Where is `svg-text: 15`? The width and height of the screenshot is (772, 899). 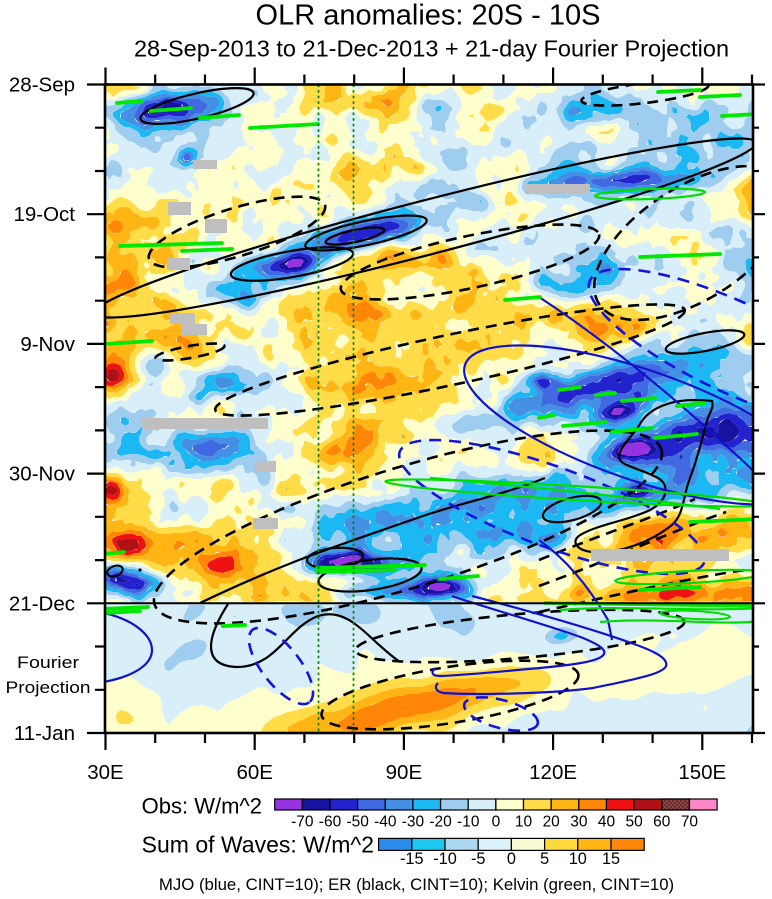
svg-text: 15 is located at coordinates (611, 859).